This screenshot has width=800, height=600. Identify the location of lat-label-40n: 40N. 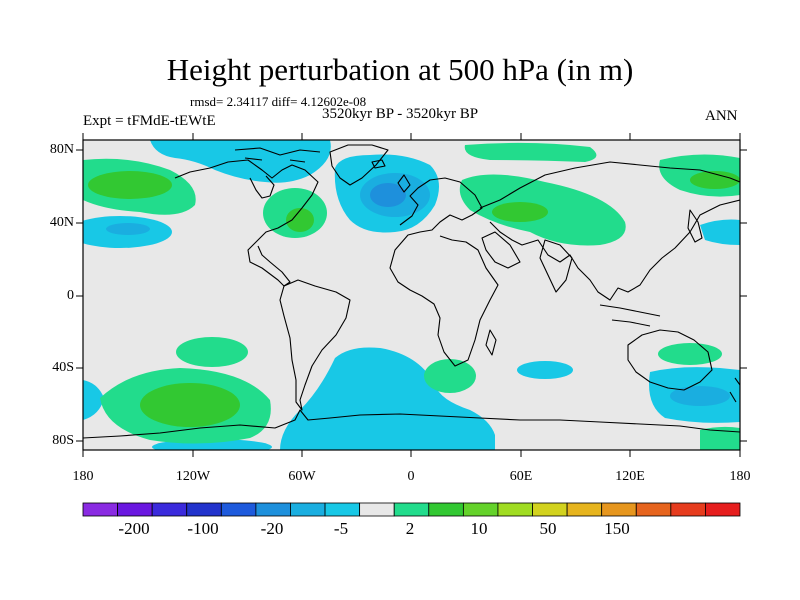
(61, 222).